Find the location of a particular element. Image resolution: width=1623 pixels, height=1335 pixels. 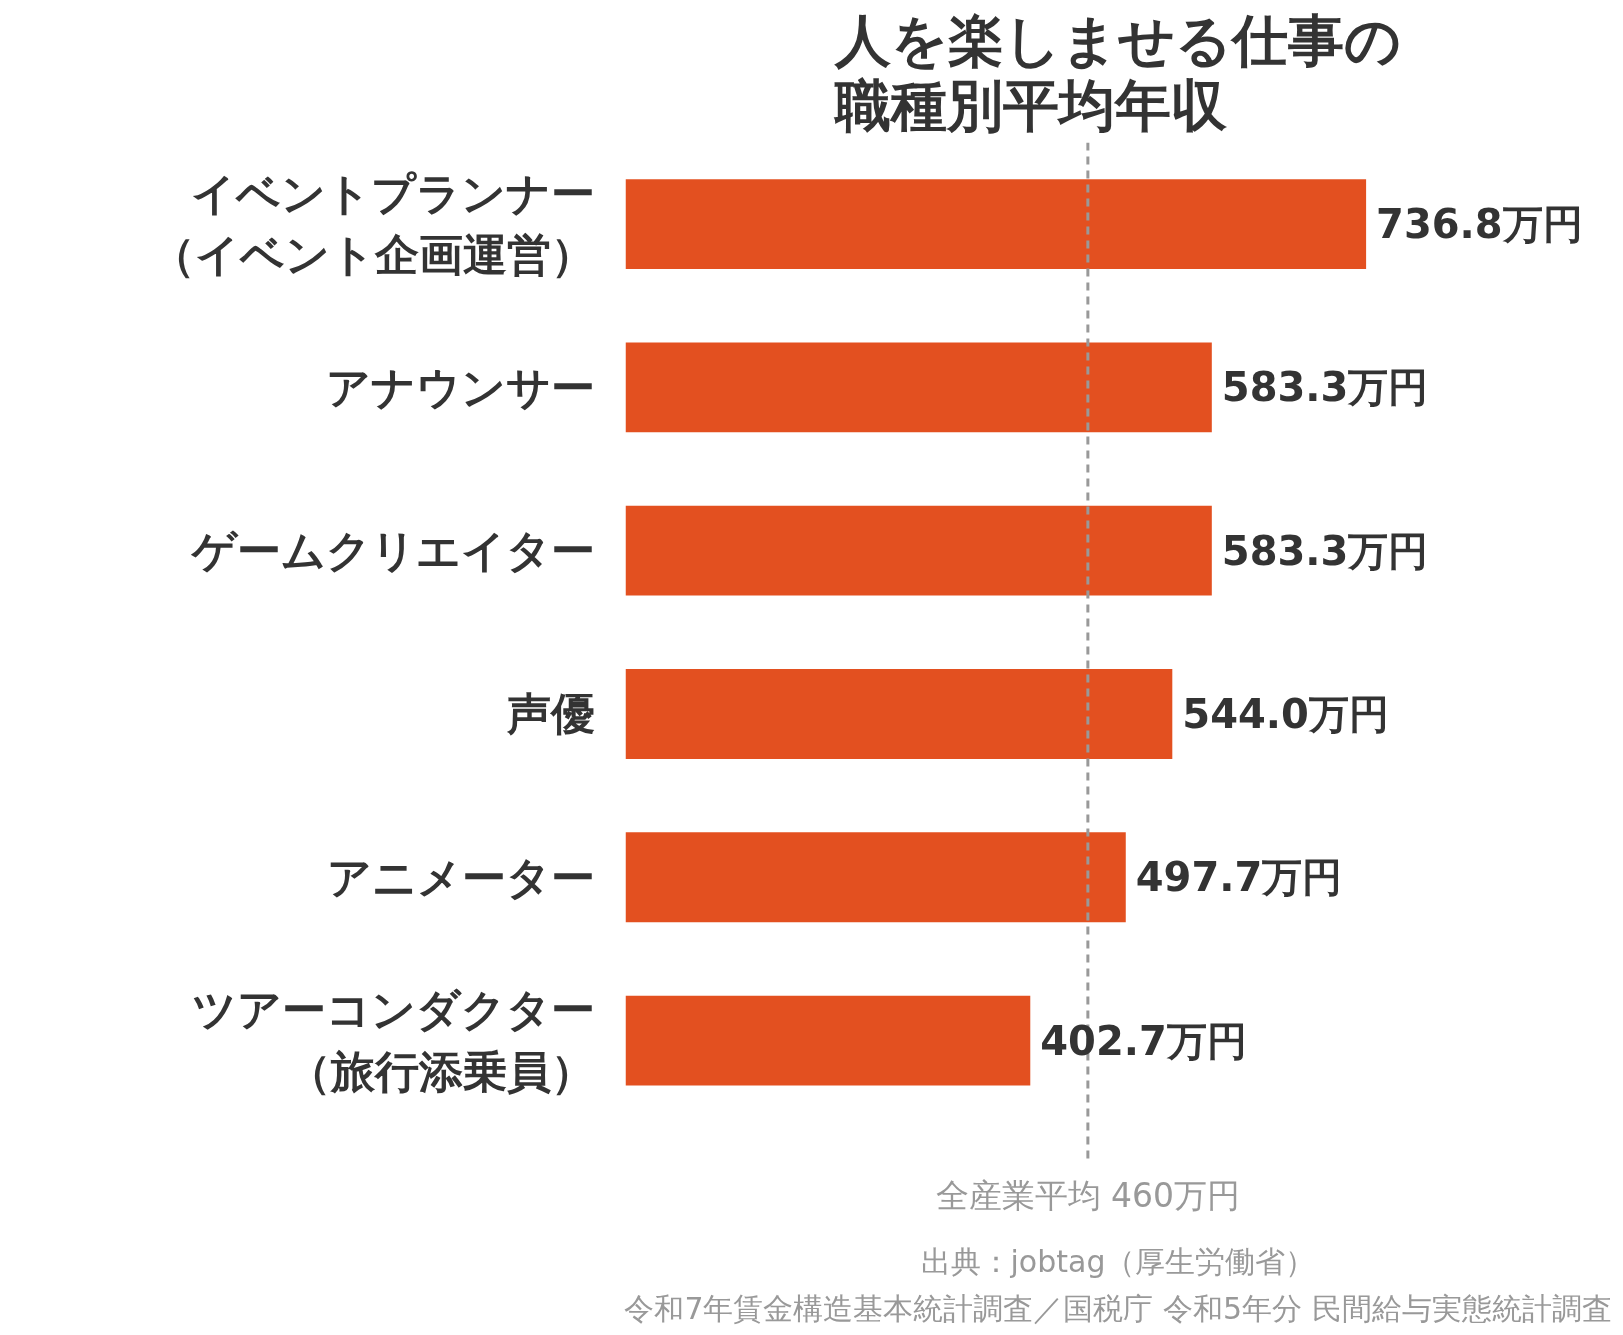

data-label: 497.7万円 is located at coordinates (1239, 877).